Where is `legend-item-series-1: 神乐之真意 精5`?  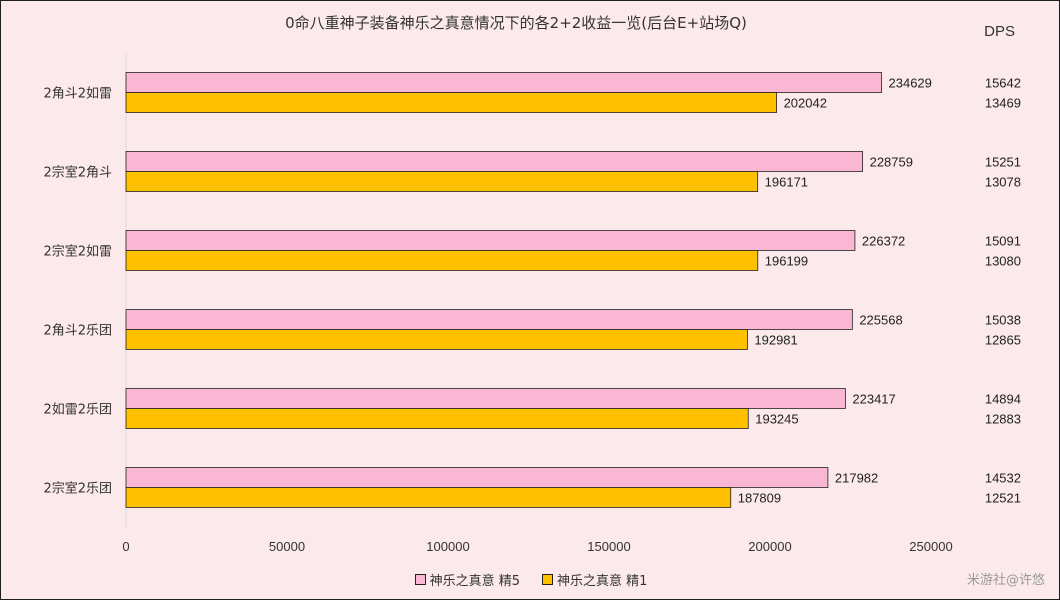
legend-item-series-1: 神乐之真意 精5 is located at coordinates (467, 579).